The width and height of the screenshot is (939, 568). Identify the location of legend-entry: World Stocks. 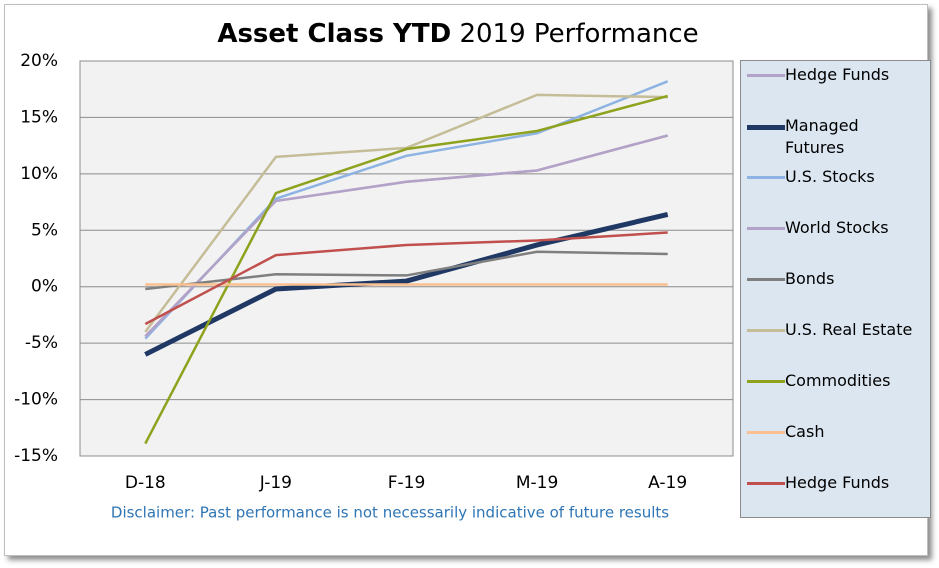
(837, 228).